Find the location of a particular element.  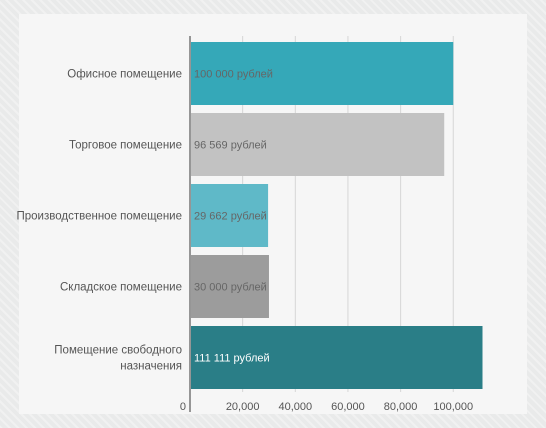

data-label: 100 000 рублей is located at coordinates (233, 75).